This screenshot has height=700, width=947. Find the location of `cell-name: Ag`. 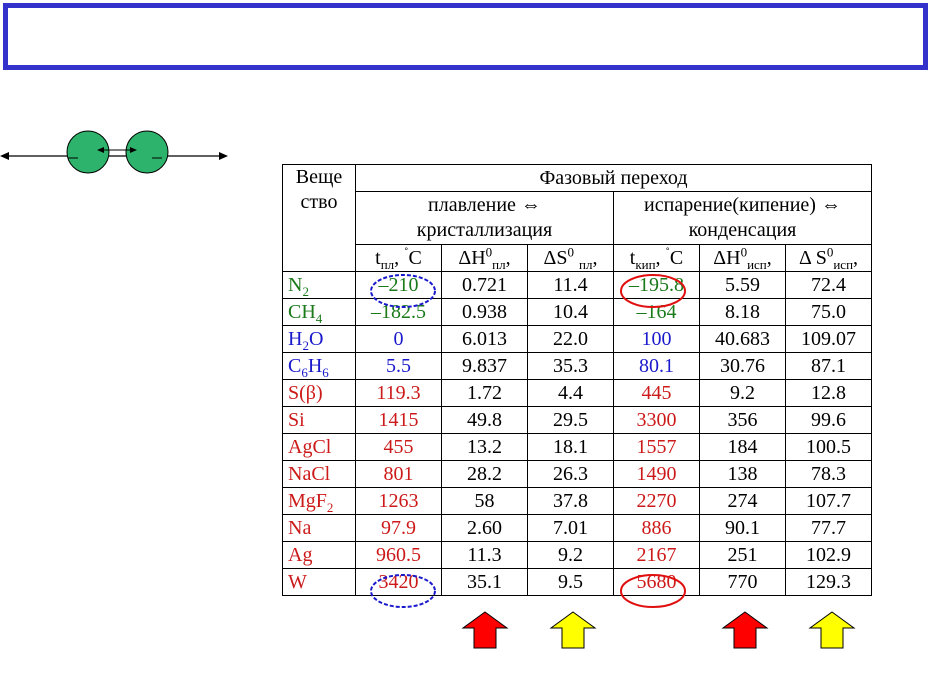

cell-name: Ag is located at coordinates (319, 555).